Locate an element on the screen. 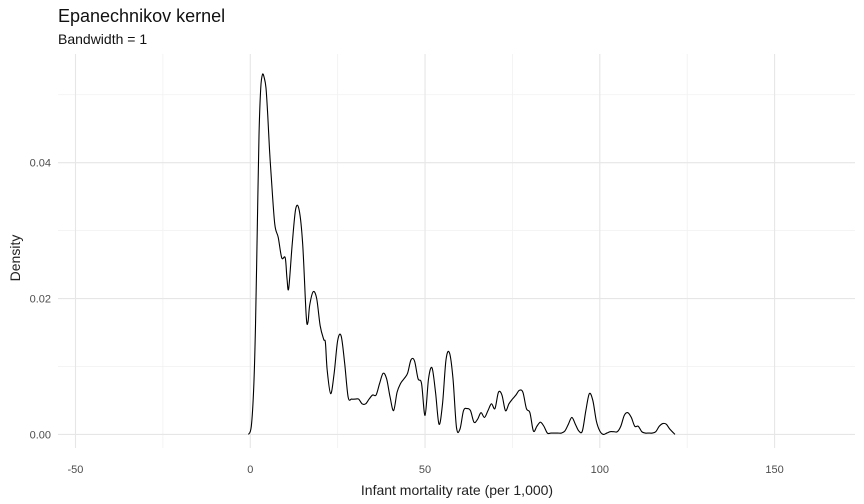 This screenshot has height=504, width=864. y-tick-label: 0.04 is located at coordinates (40, 164).